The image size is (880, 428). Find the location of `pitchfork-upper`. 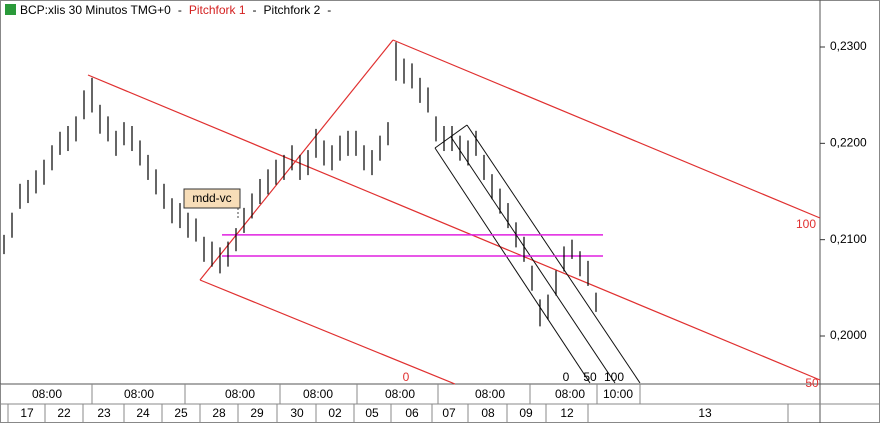

pitchfork-upper is located at coordinates (553, 254).